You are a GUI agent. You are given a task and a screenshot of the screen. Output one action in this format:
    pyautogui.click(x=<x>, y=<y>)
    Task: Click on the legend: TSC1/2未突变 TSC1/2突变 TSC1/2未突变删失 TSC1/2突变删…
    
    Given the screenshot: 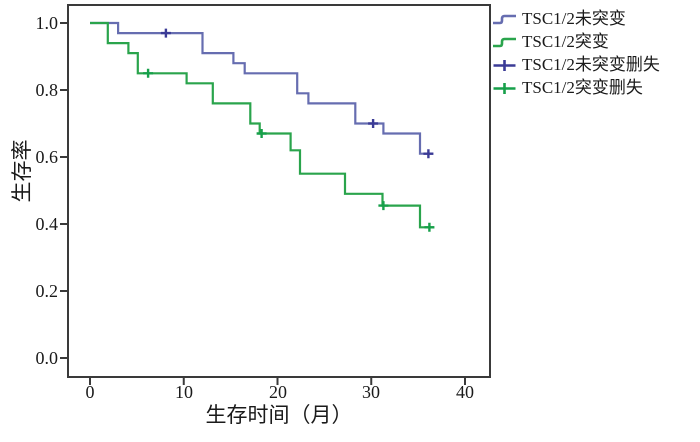 What is the action you would take?
    pyautogui.click(x=575, y=54)
    